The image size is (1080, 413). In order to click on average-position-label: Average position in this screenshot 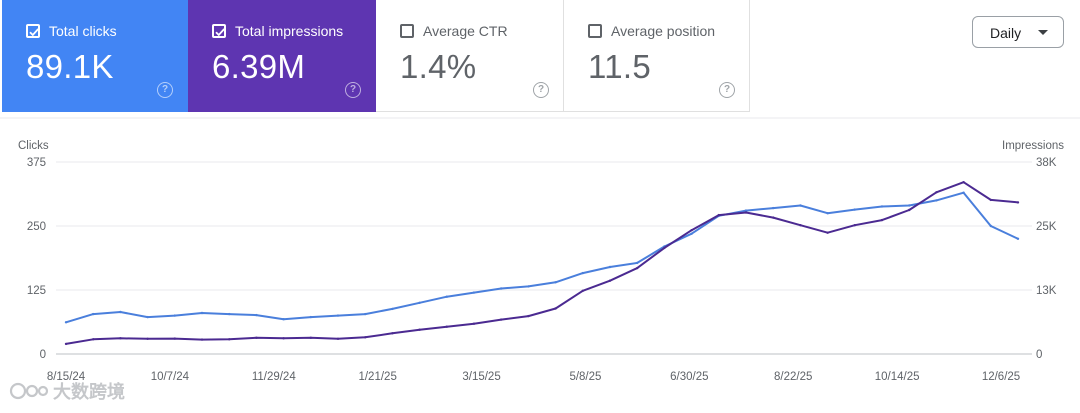, I will do `click(663, 31)`.